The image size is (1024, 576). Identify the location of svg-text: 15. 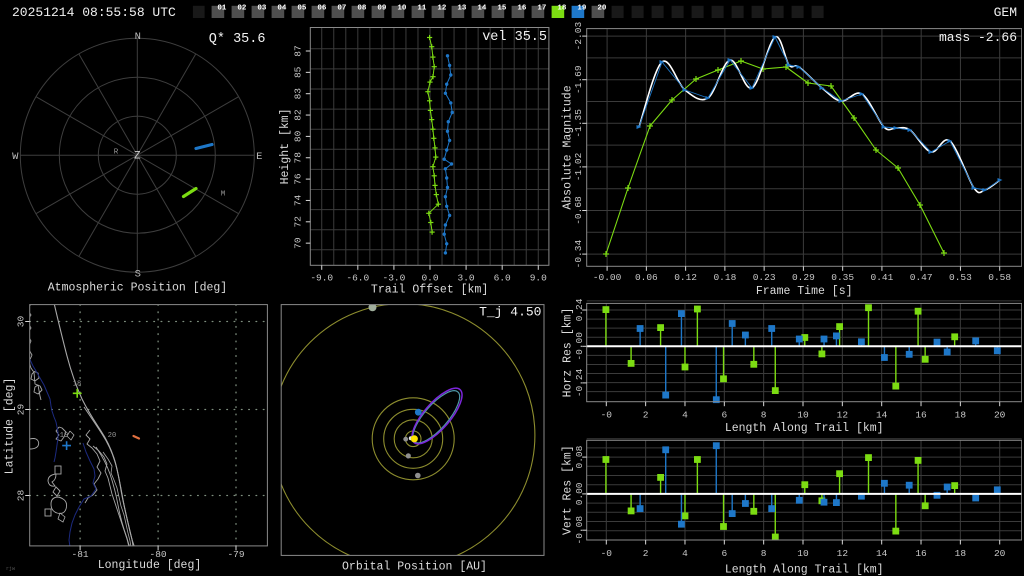
(502, 9).